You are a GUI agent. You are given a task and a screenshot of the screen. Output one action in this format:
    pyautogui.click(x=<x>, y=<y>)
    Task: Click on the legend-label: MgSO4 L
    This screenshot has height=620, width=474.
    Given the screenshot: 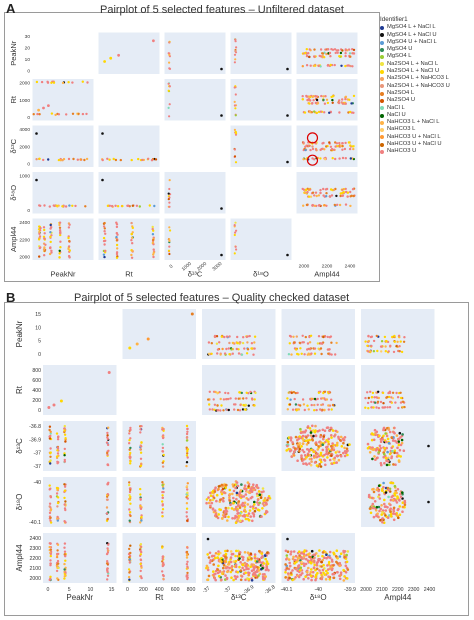 What is the action you would take?
    pyautogui.click(x=399, y=56)
    